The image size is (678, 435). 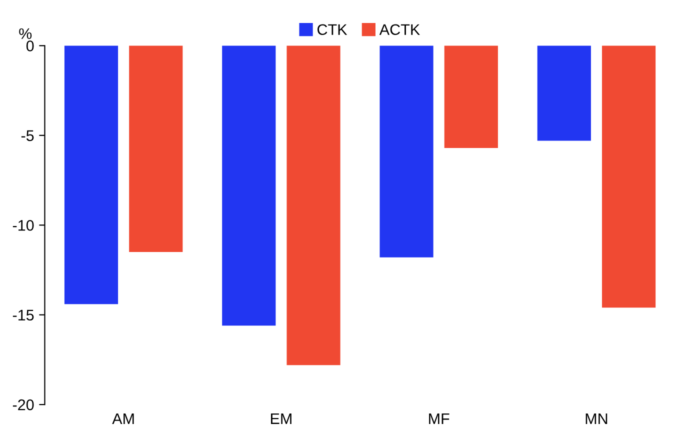 What do you see at coordinates (27, 136) in the screenshot?
I see `y-tick-label: -5` at bounding box center [27, 136].